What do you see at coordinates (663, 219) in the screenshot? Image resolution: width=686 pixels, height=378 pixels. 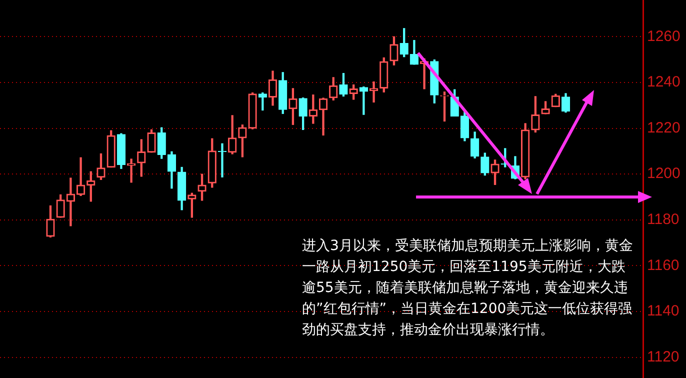 I see `y-tick-label: 1180` at bounding box center [663, 219].